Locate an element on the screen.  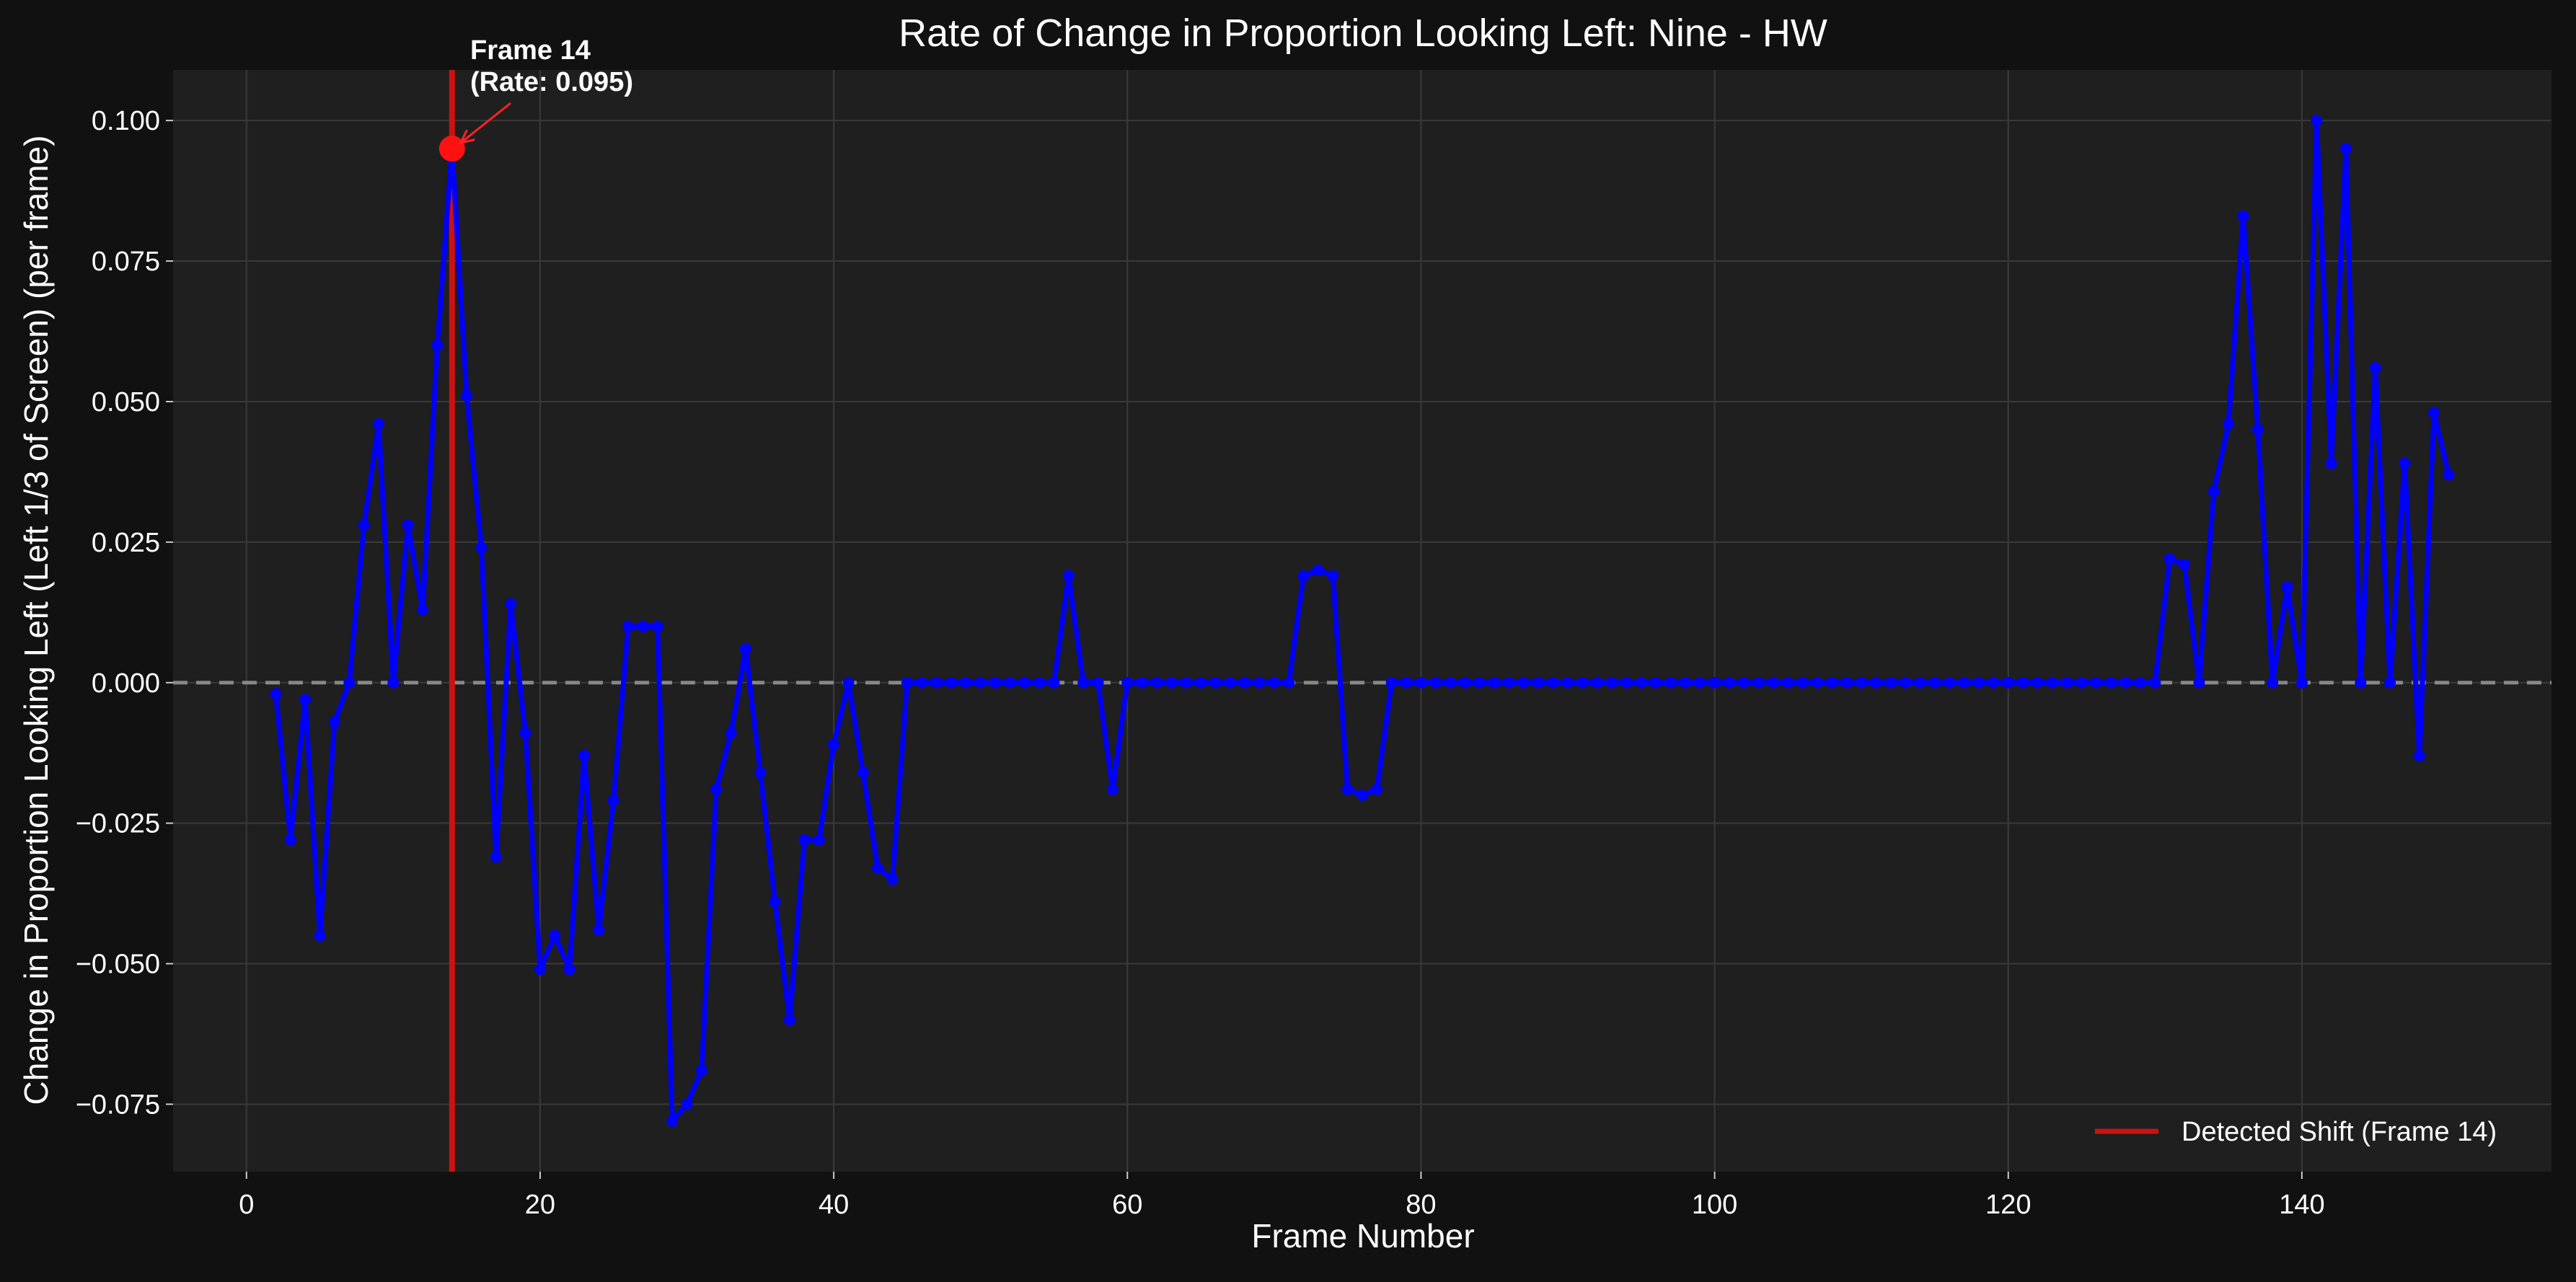
y-tick-label: 0.075 is located at coordinates (126, 262).